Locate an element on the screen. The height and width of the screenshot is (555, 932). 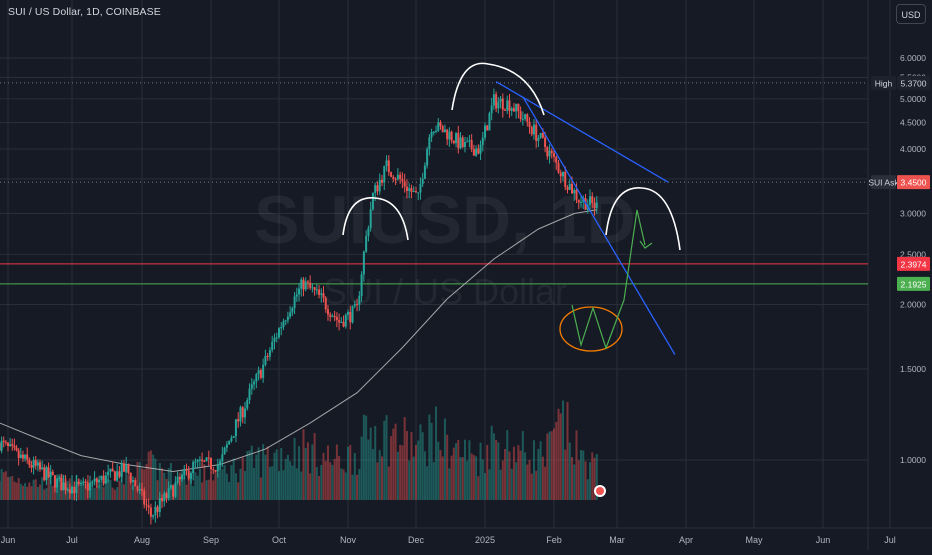
time-tick-label: May is located at coordinates (754, 540).